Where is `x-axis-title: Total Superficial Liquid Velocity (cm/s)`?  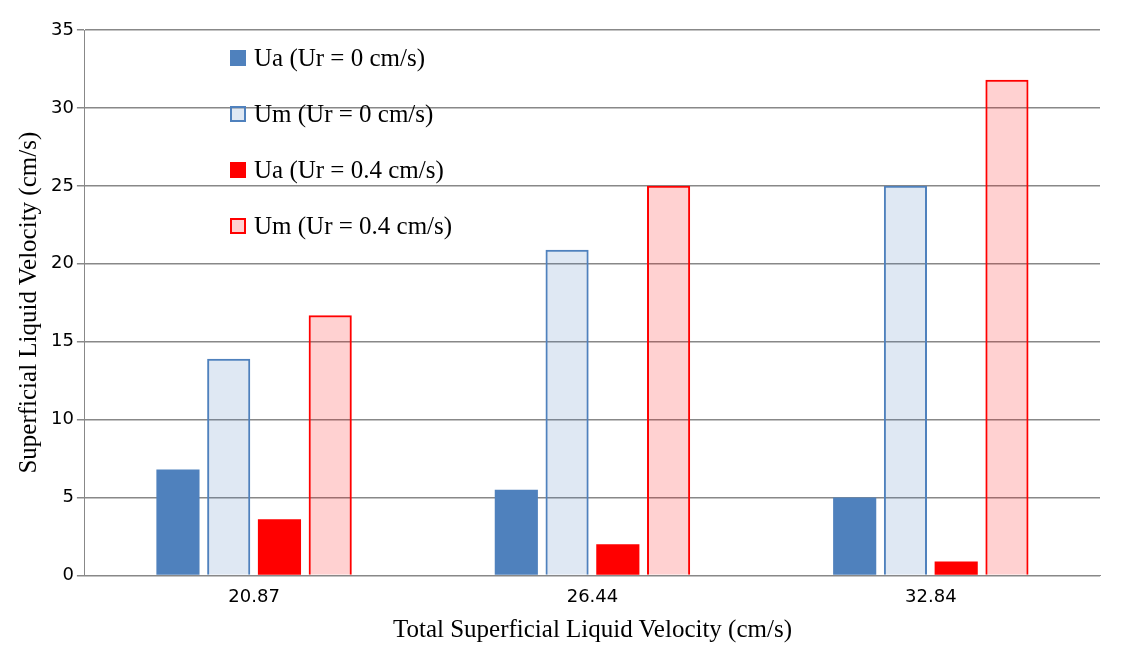 x-axis-title: Total Superficial Liquid Velocity (cm/s) is located at coordinates (592, 628).